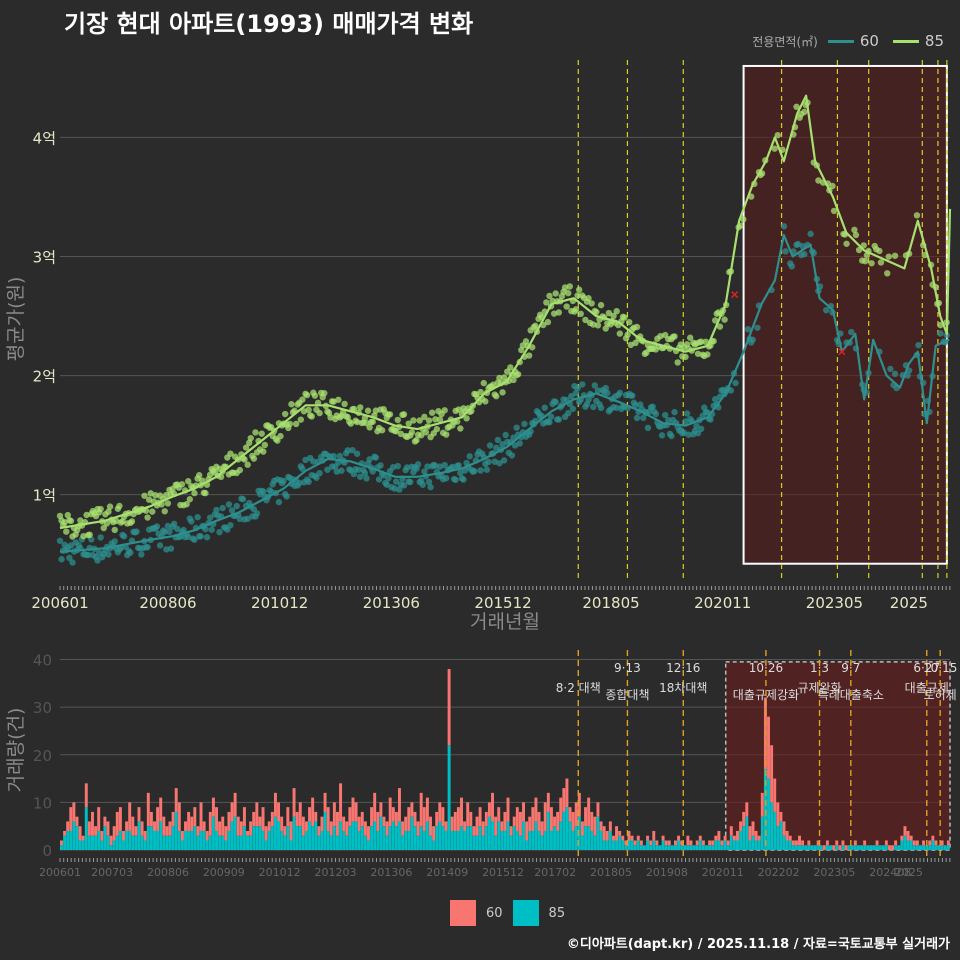  Describe the element at coordinates (851, 695) in the screenshot. I see `annotation-label: 특례대출축소` at that location.